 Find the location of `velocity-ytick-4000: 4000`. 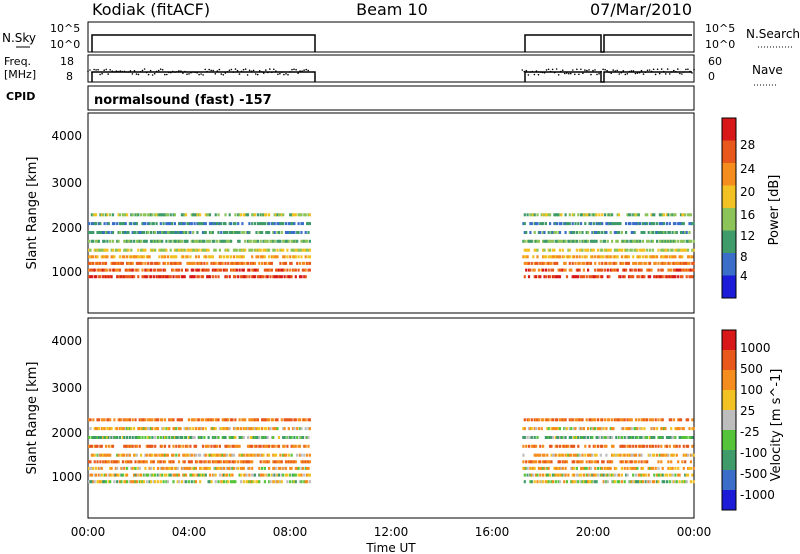

velocity-ytick-4000: 4000 is located at coordinates (66, 341).